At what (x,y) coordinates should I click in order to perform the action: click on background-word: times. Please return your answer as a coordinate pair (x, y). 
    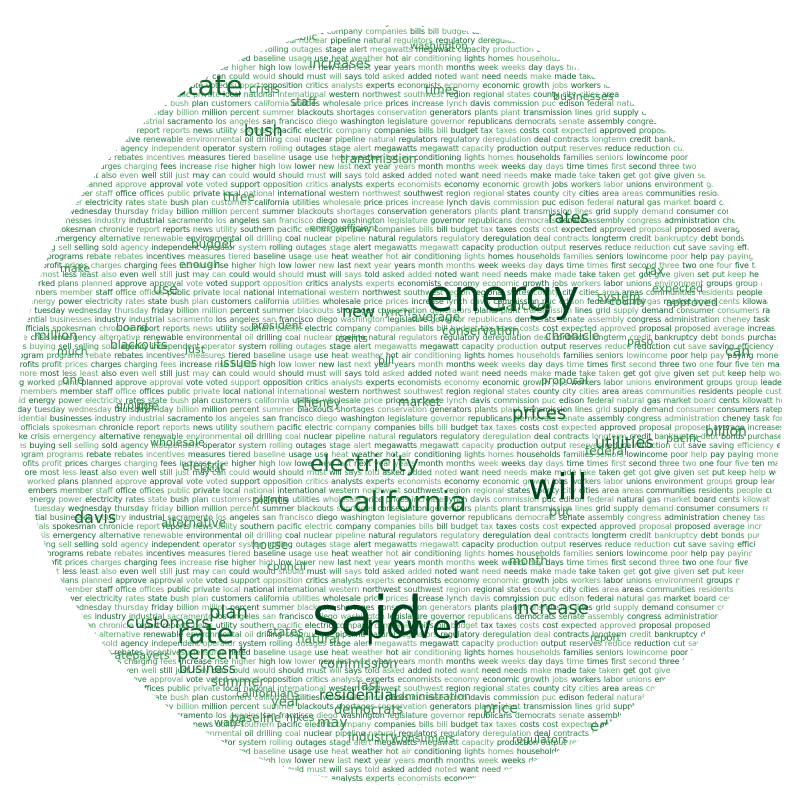
    Looking at the image, I should click on (597, 463).